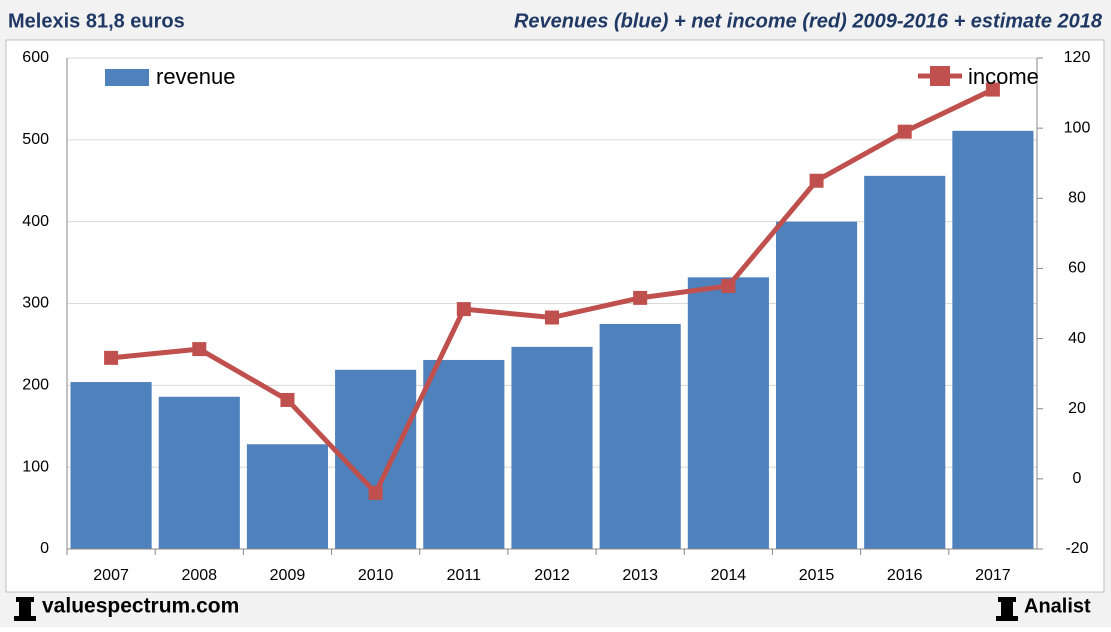 This screenshot has width=1111, height=632. What do you see at coordinates (96, 21) in the screenshot?
I see `chart-title: Melexis 81,8 euros` at bounding box center [96, 21].